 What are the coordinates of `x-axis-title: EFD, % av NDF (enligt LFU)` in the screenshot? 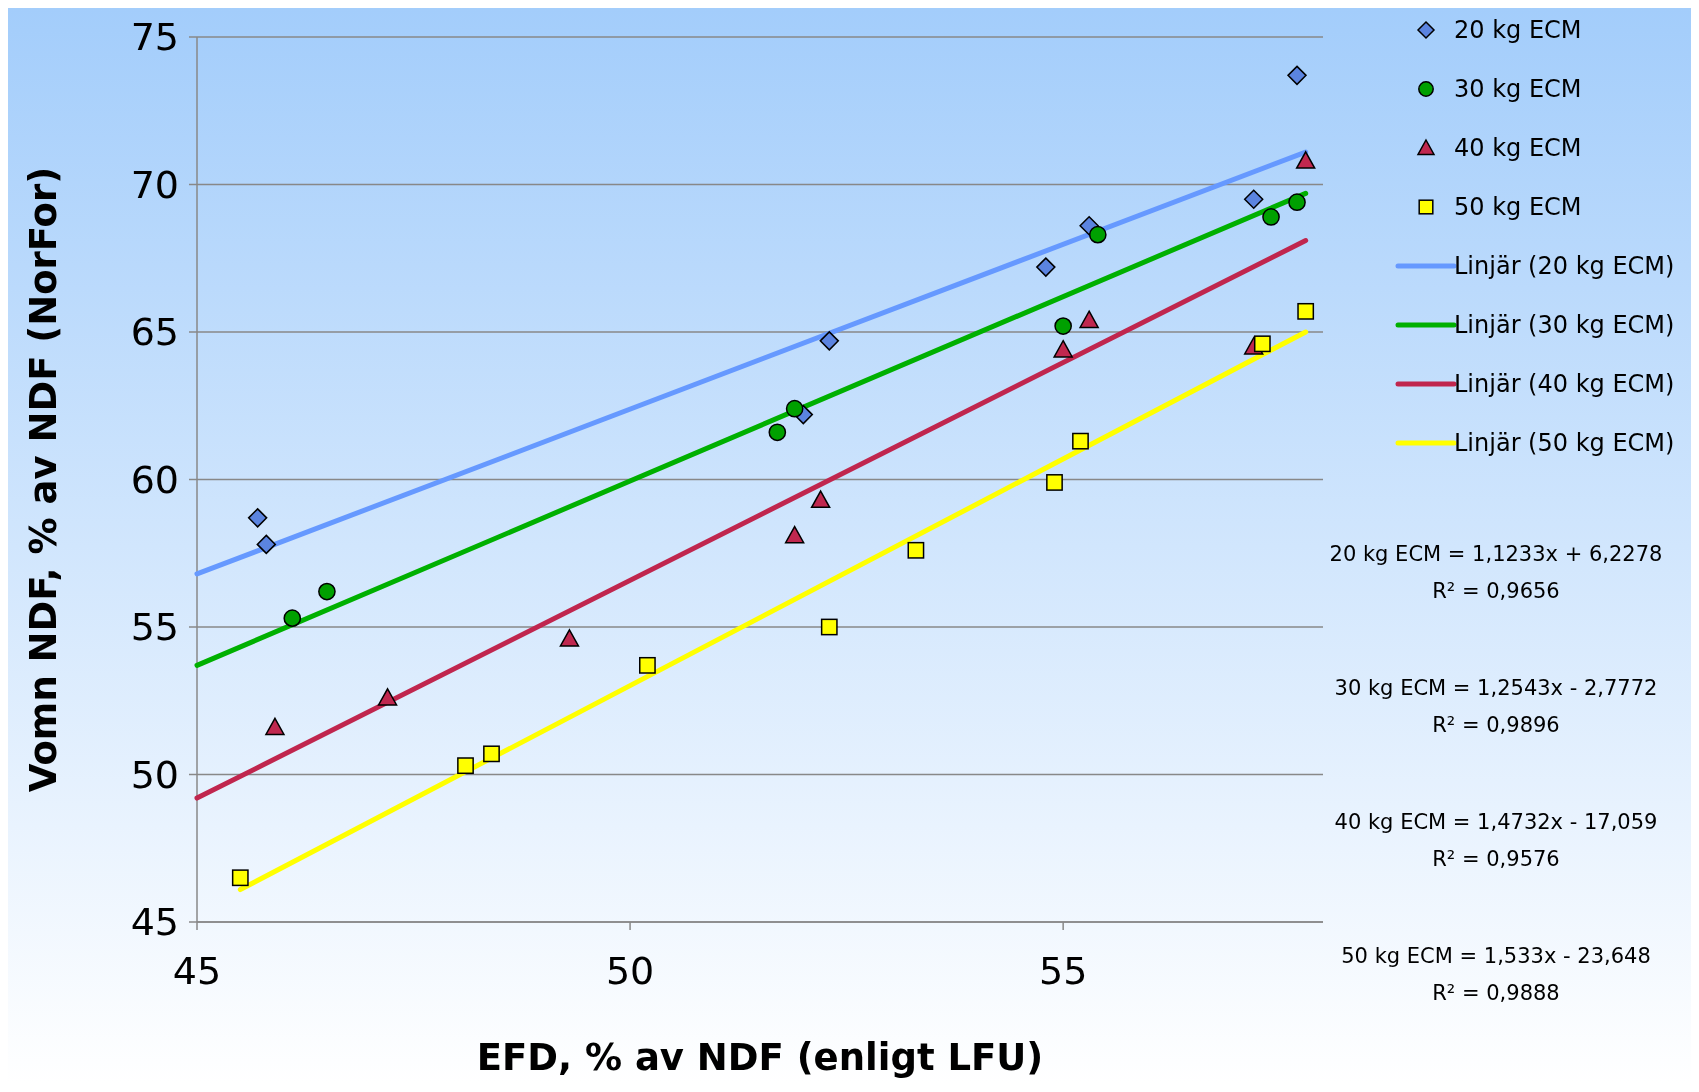 It's located at (760, 1057).